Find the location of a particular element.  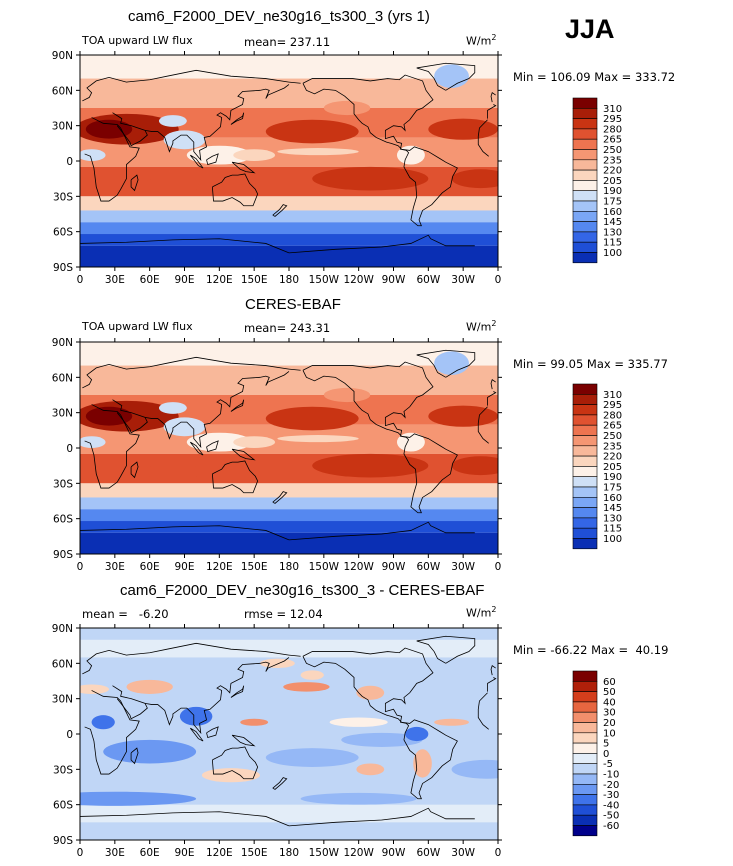

panel-3-field is located at coordinates (289, 734).